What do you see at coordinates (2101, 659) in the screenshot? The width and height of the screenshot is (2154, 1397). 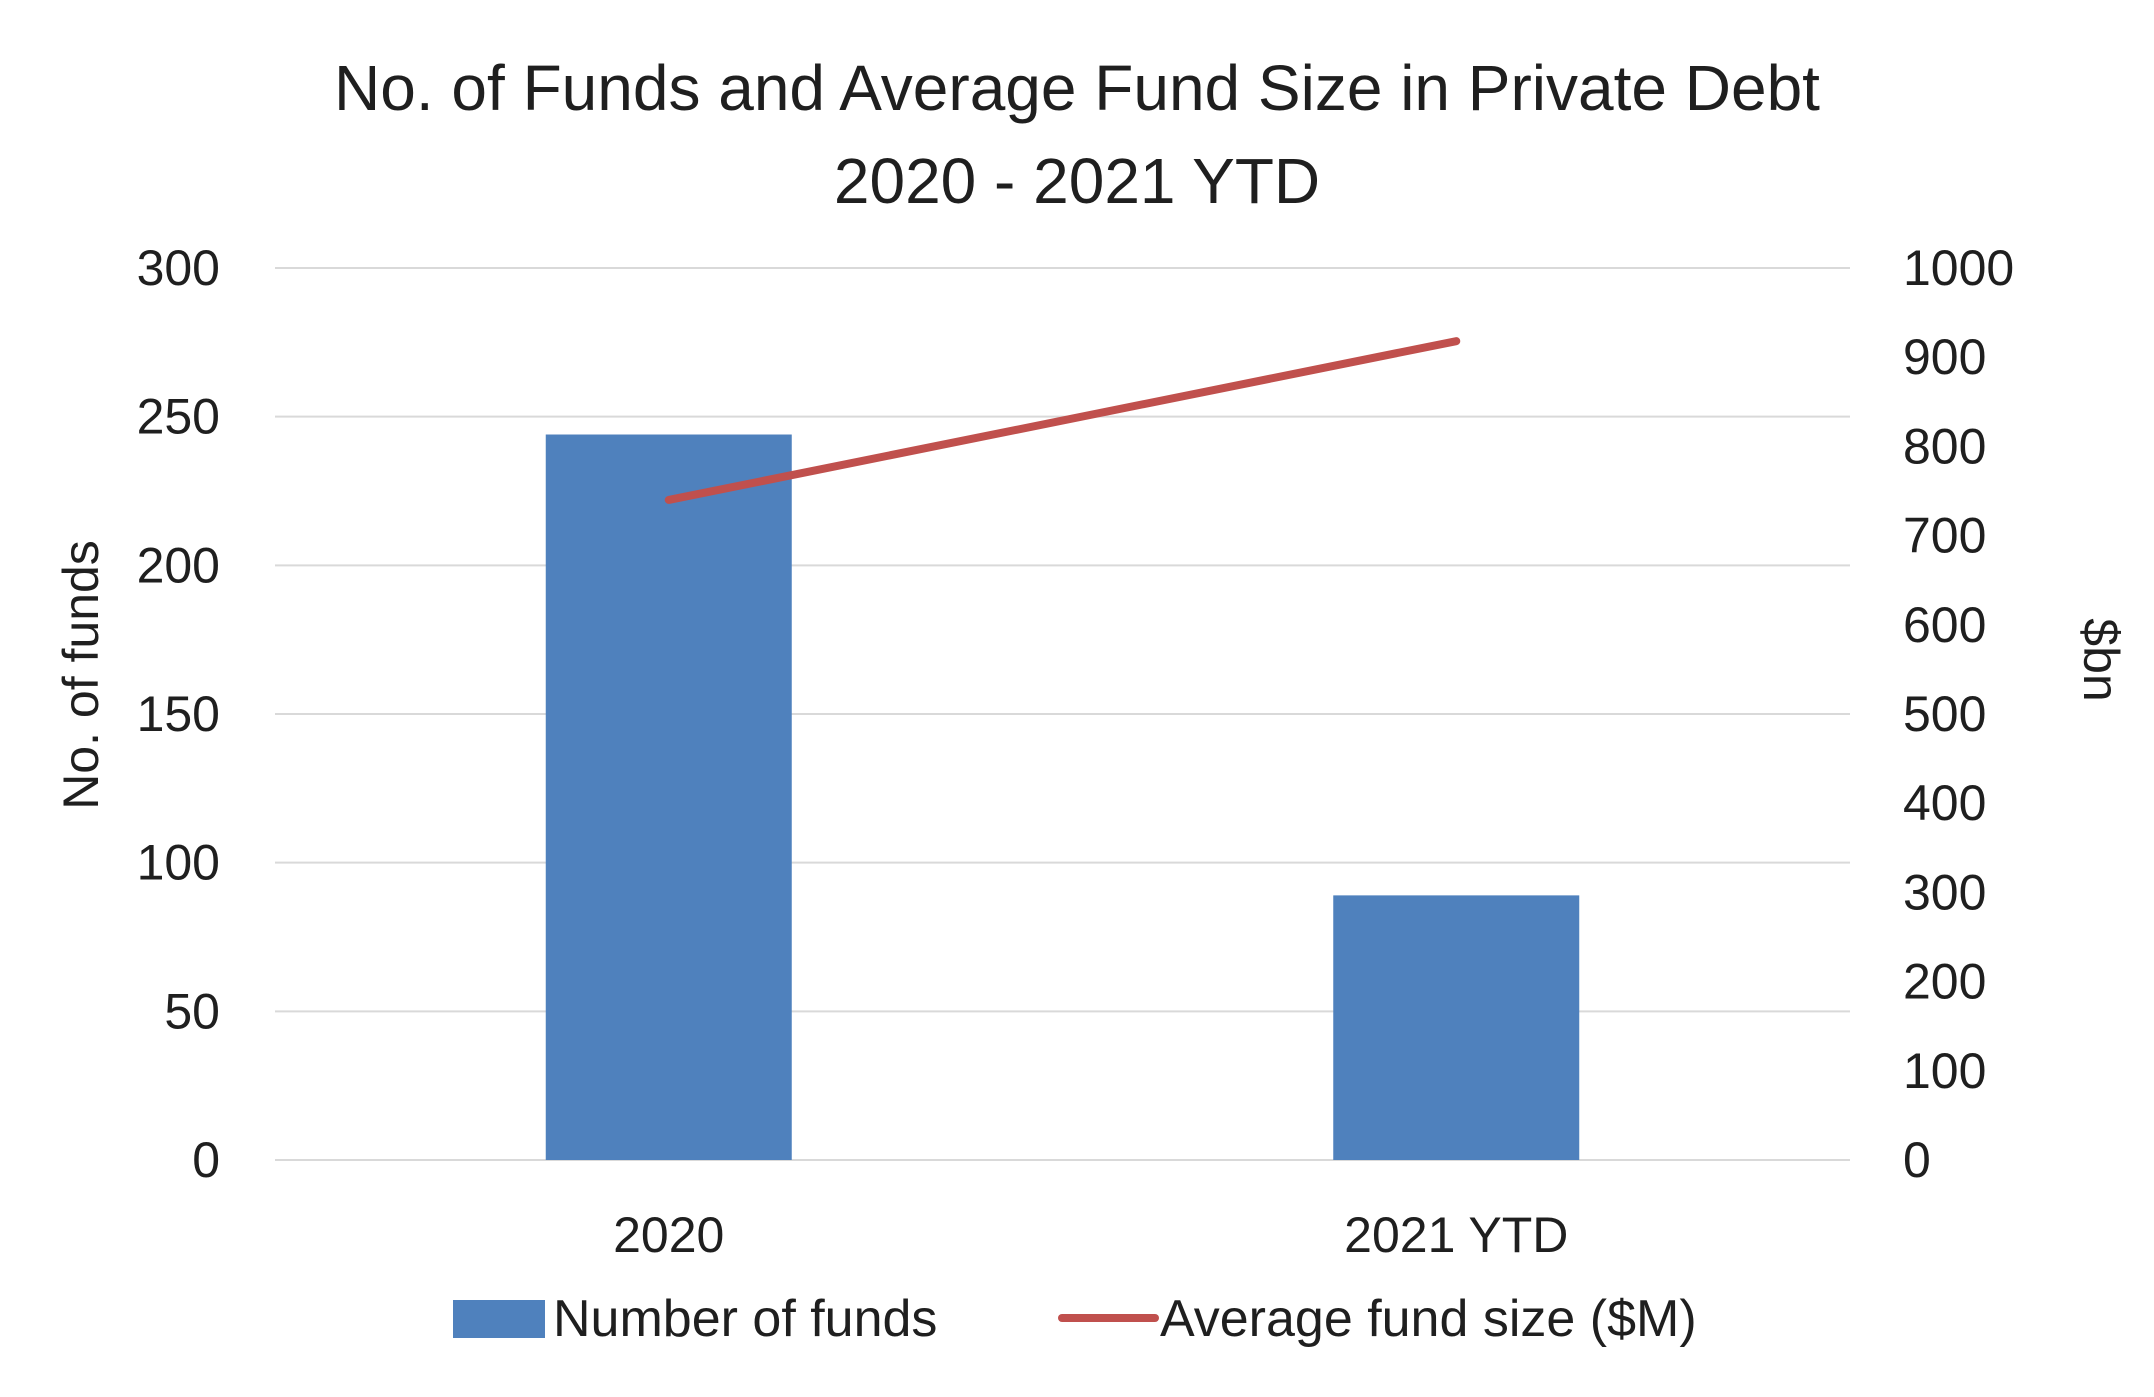 I see `y2-axis-label: $bn` at bounding box center [2101, 659].